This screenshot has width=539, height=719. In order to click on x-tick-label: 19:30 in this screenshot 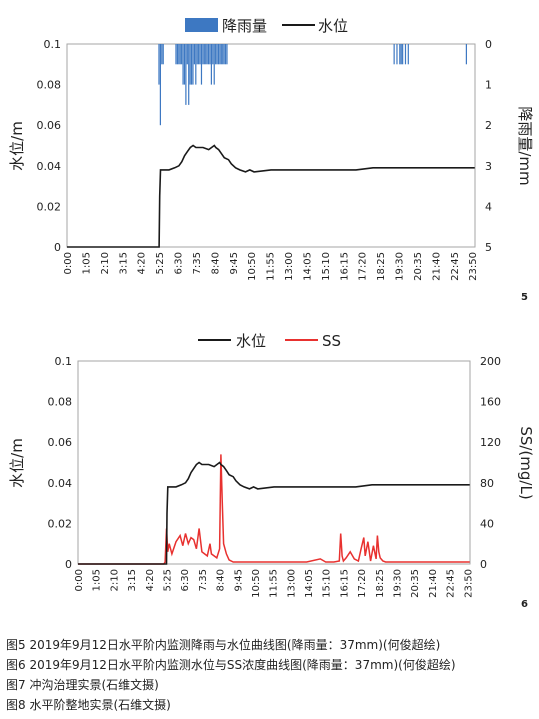, I will do `click(398, 583)`.